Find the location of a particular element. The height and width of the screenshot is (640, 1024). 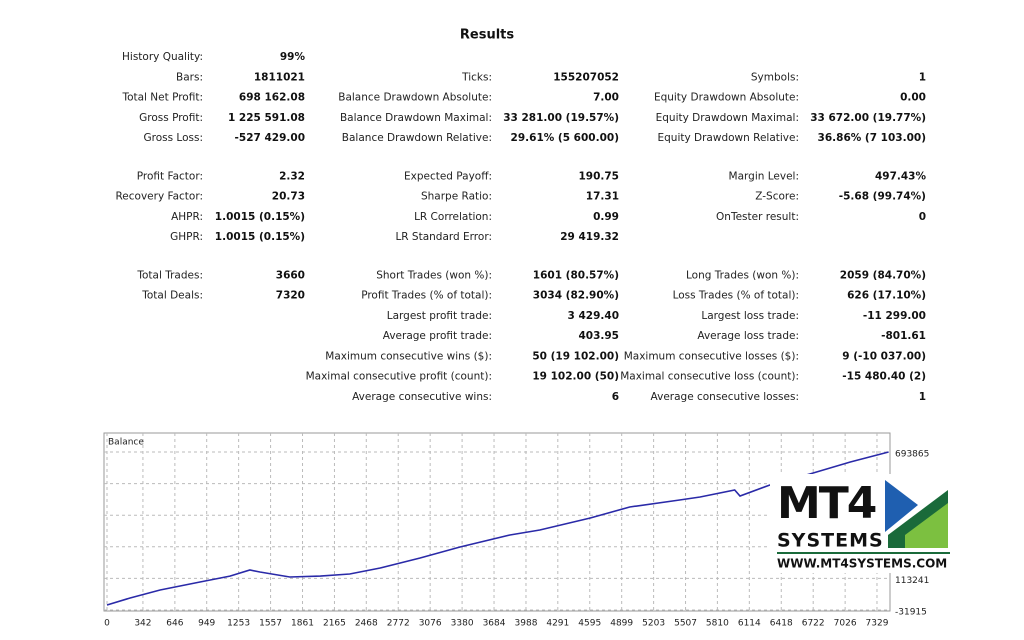

x-tick-label: 5507 is located at coordinates (685, 624).